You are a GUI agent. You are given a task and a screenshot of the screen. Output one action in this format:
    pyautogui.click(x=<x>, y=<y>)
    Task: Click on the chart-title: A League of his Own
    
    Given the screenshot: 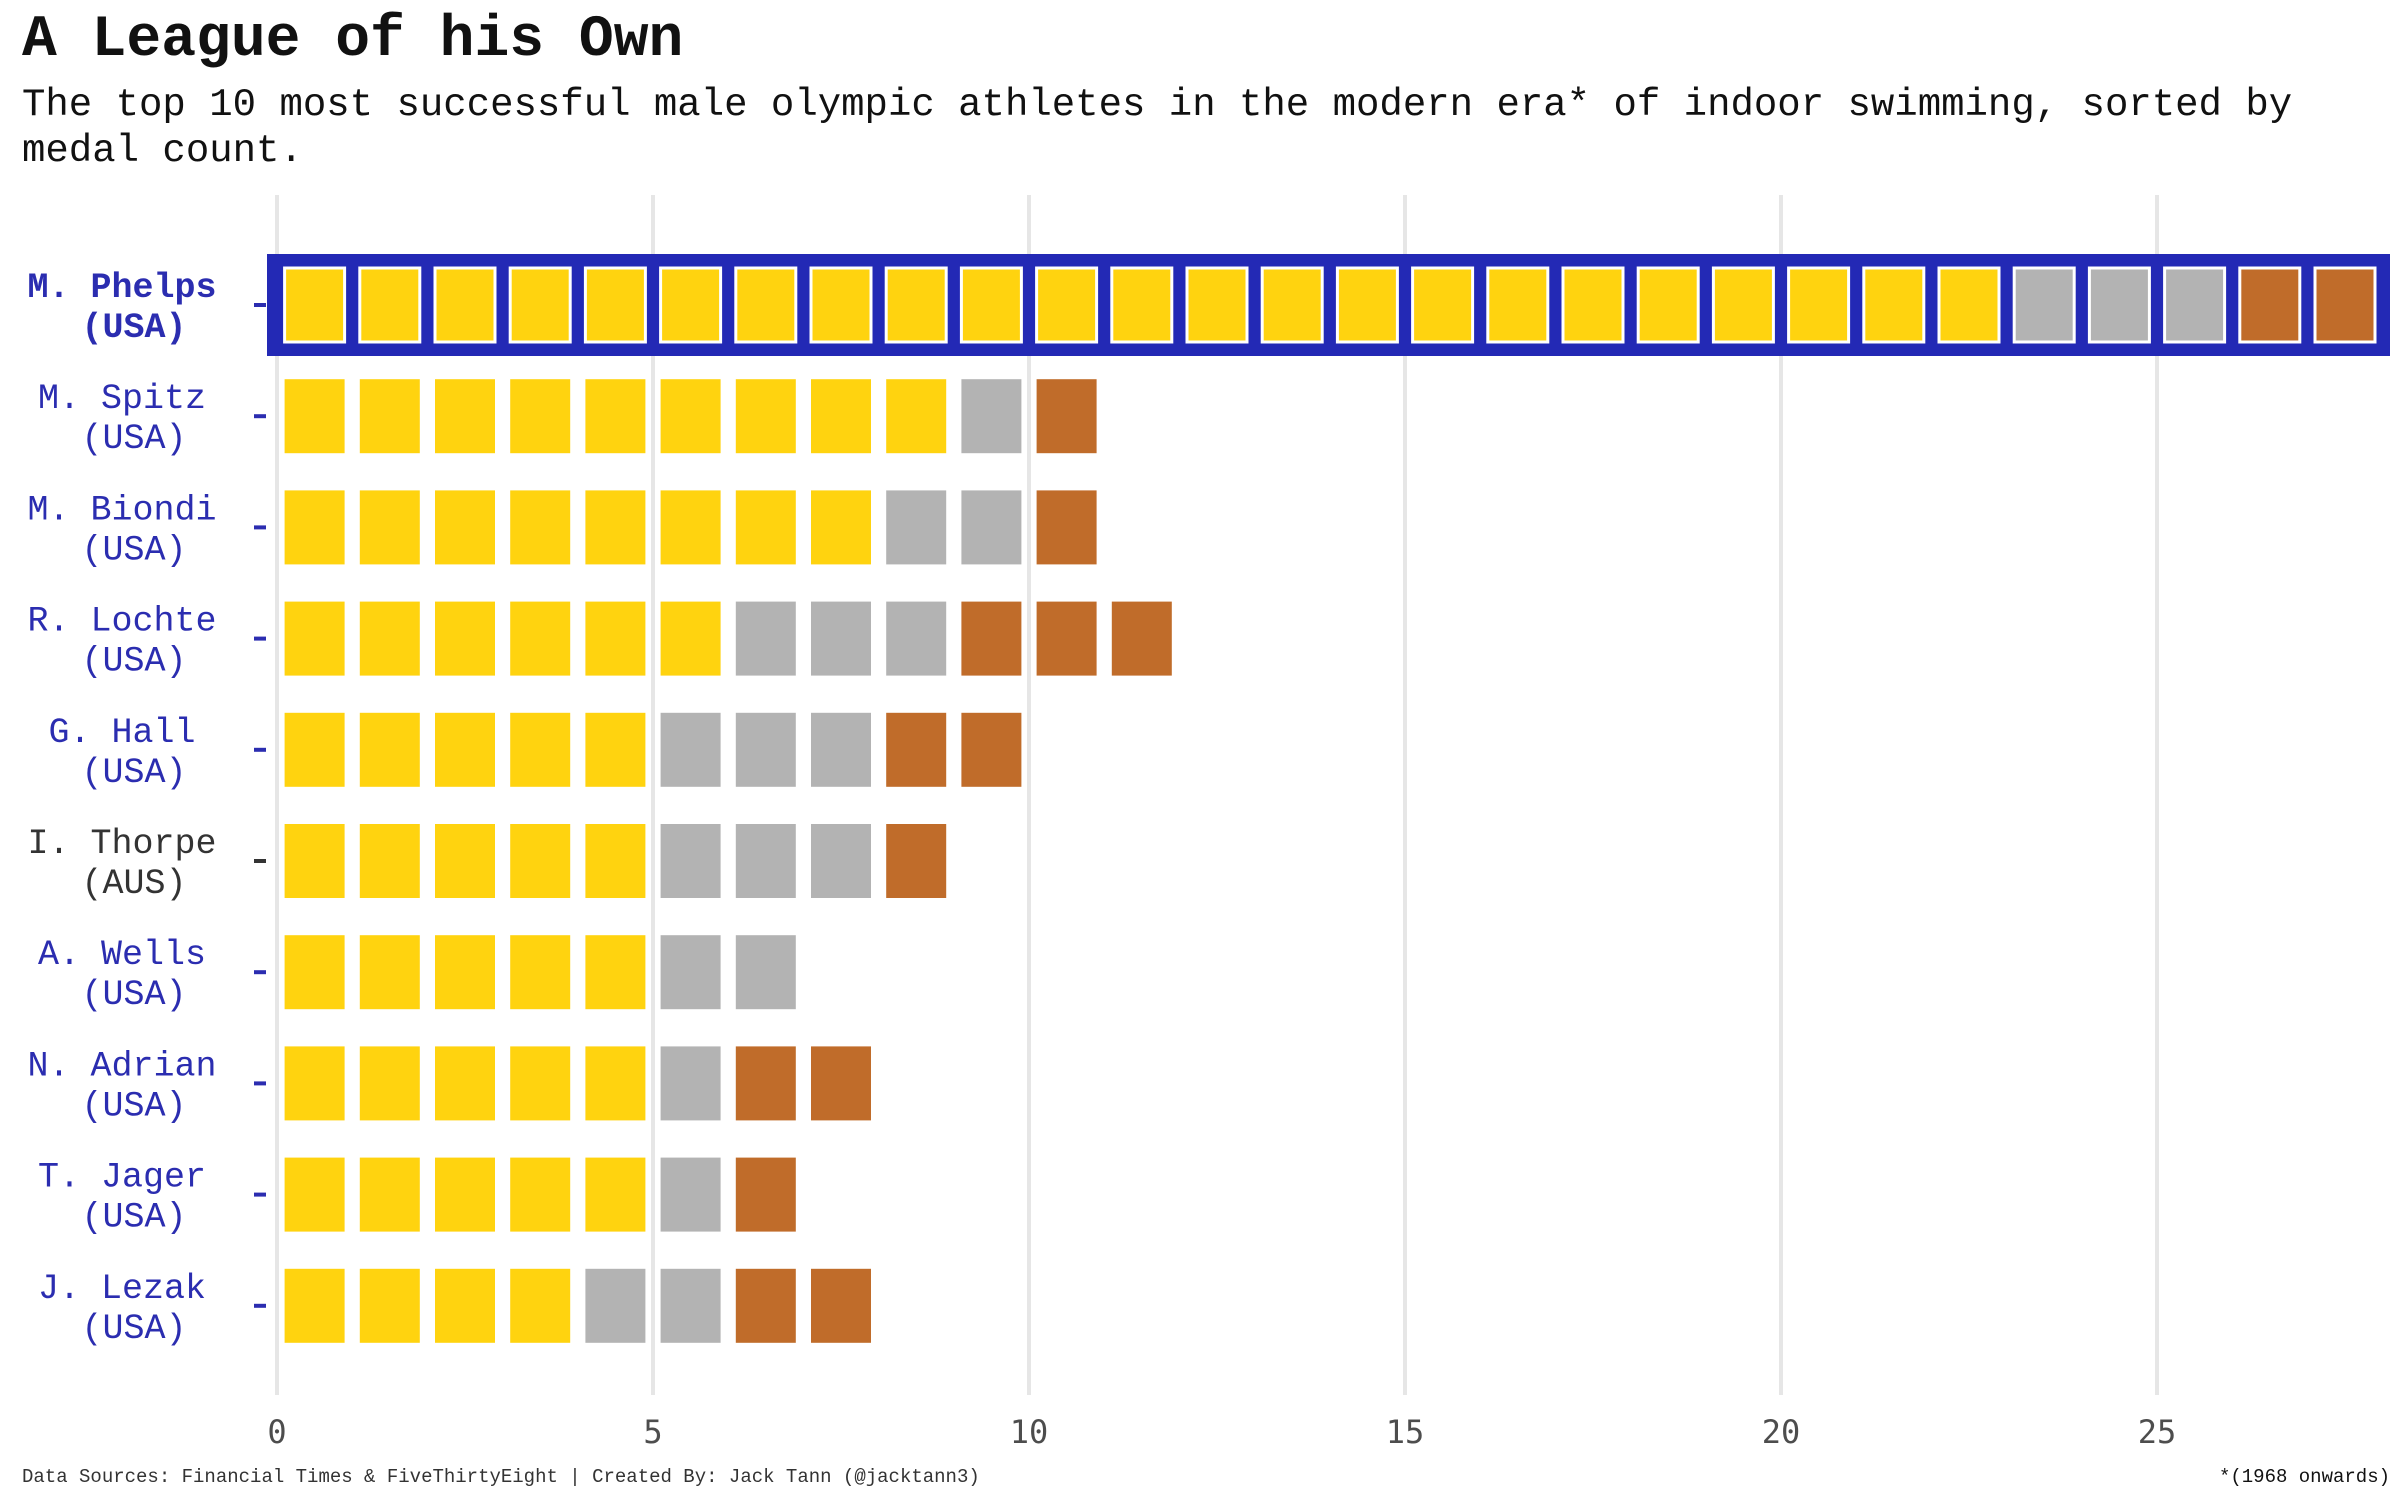 What is the action you would take?
    pyautogui.click(x=353, y=40)
    